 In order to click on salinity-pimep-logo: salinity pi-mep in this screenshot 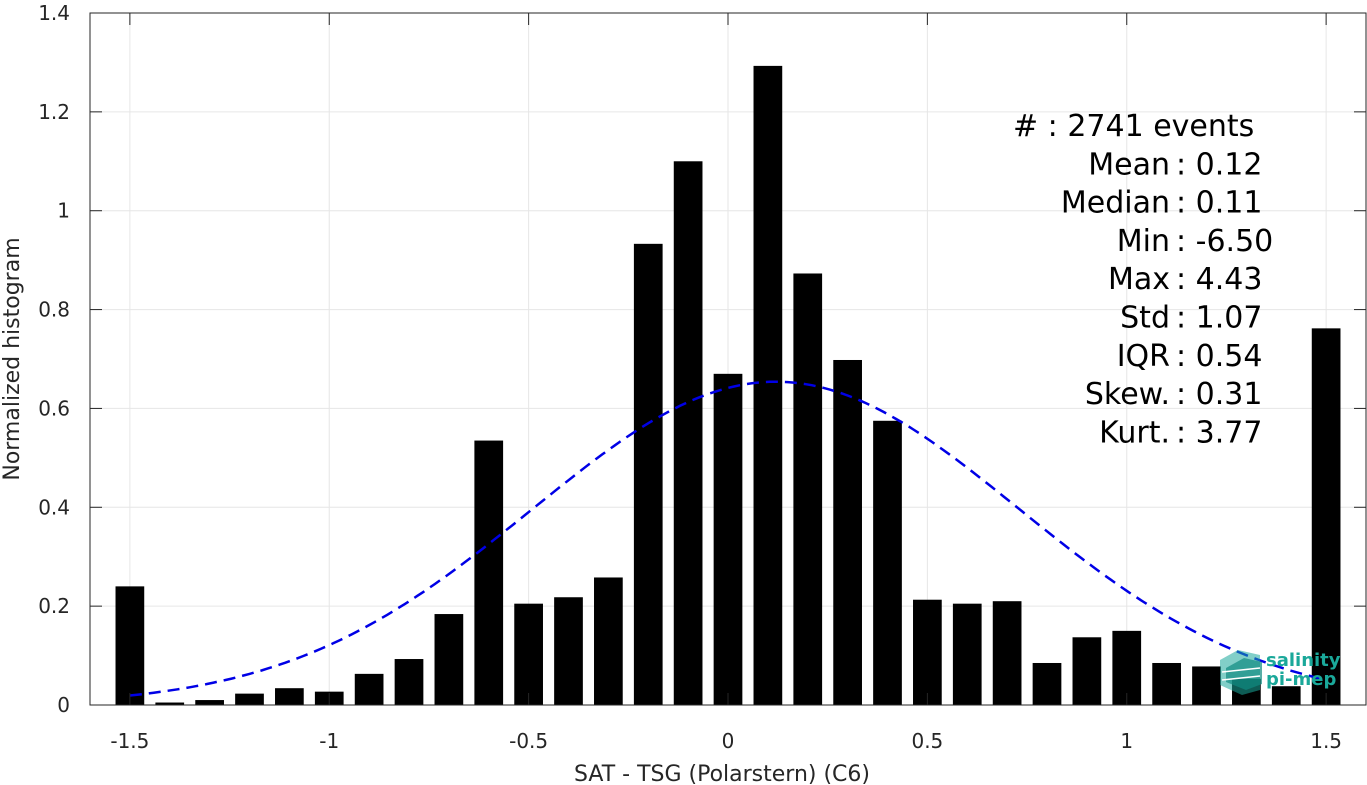, I will do `click(1280, 672)`.